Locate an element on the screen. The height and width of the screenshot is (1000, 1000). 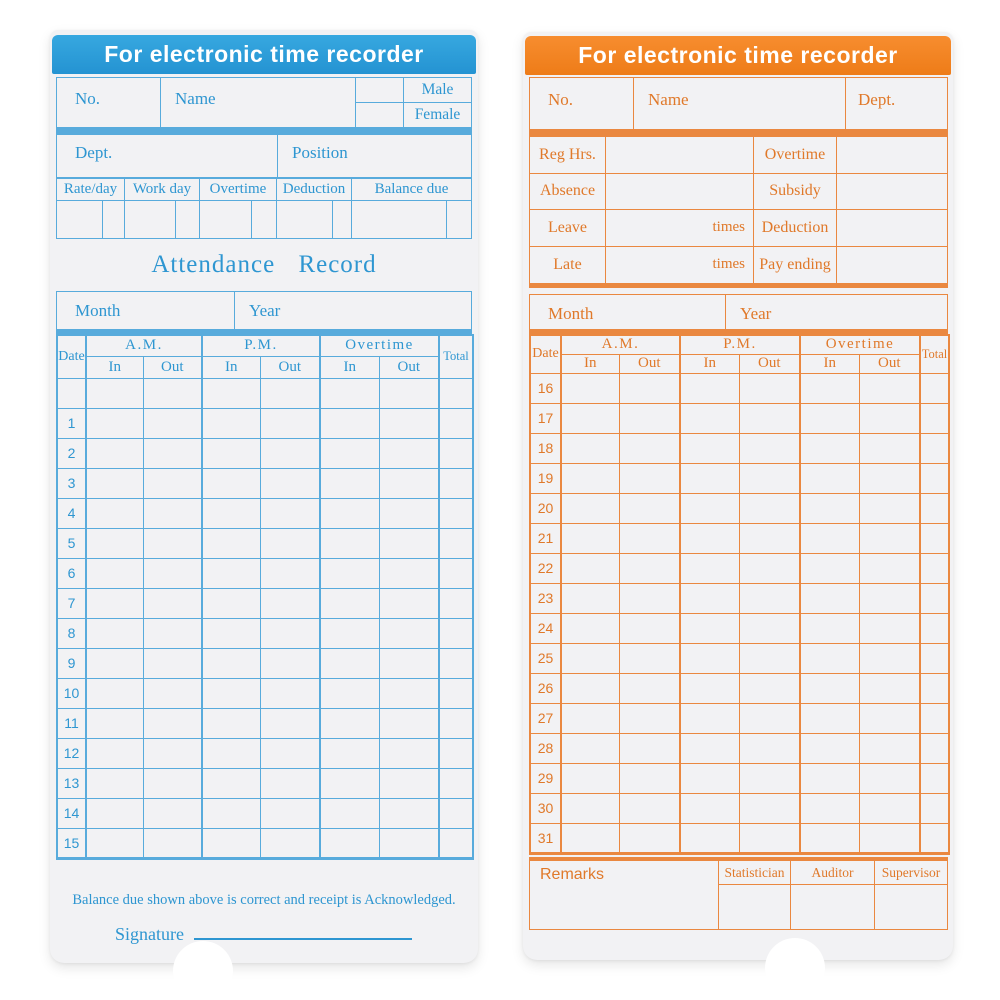
name-field: Name is located at coordinates (258, 102).